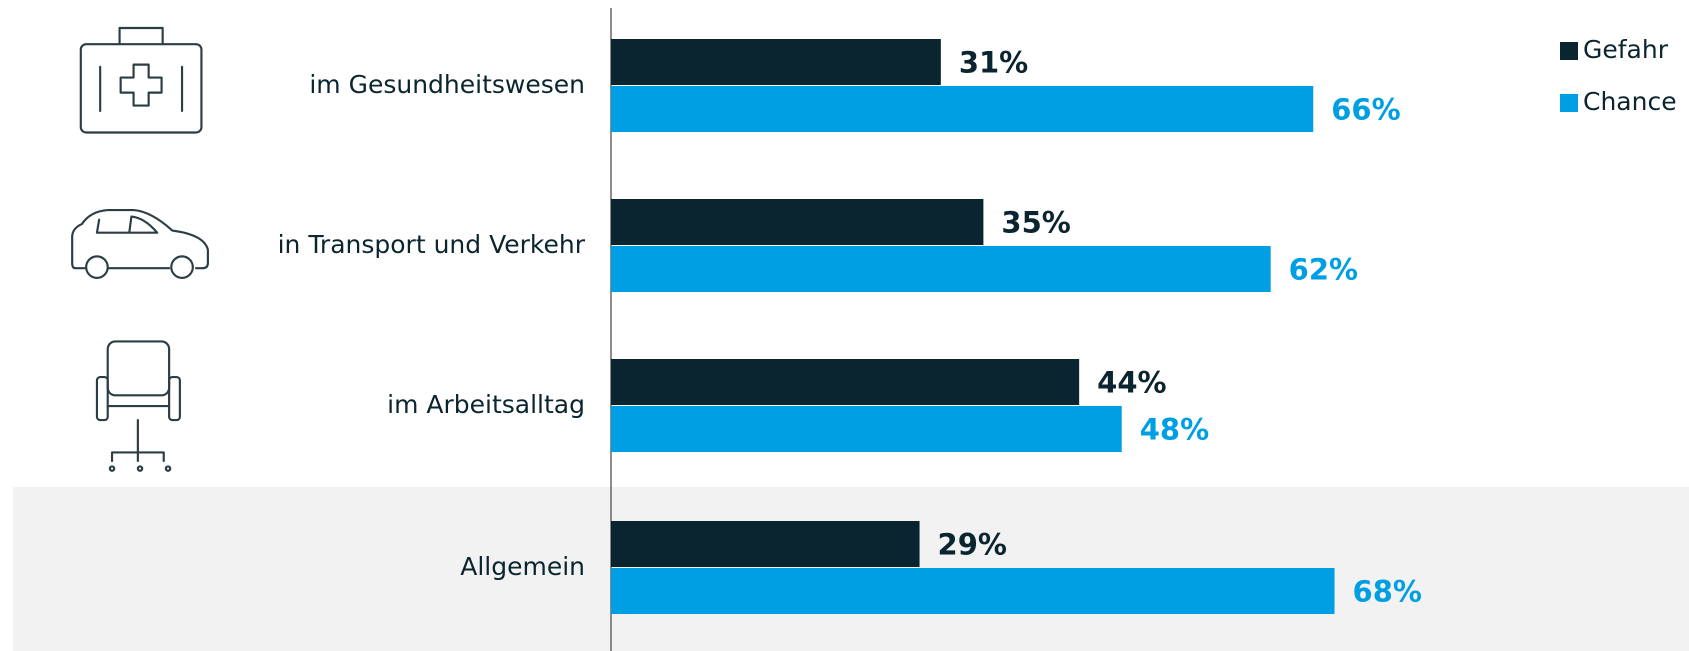 This screenshot has width=1689, height=651. What do you see at coordinates (1626, 49) in the screenshot?
I see `legend-label: Gefahr` at bounding box center [1626, 49].